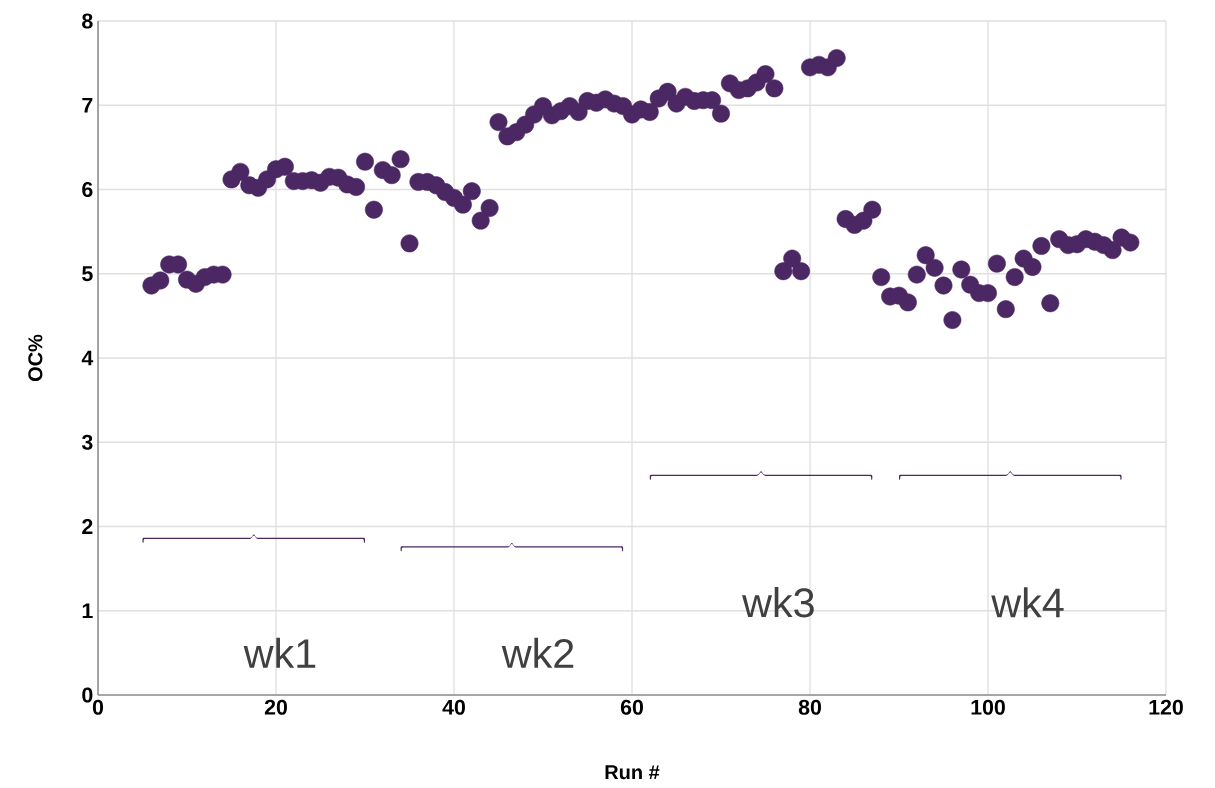 Image resolution: width=1215 pixels, height=788 pixels. Describe the element at coordinates (87, 274) in the screenshot. I see `y-tick-label: 5` at that location.